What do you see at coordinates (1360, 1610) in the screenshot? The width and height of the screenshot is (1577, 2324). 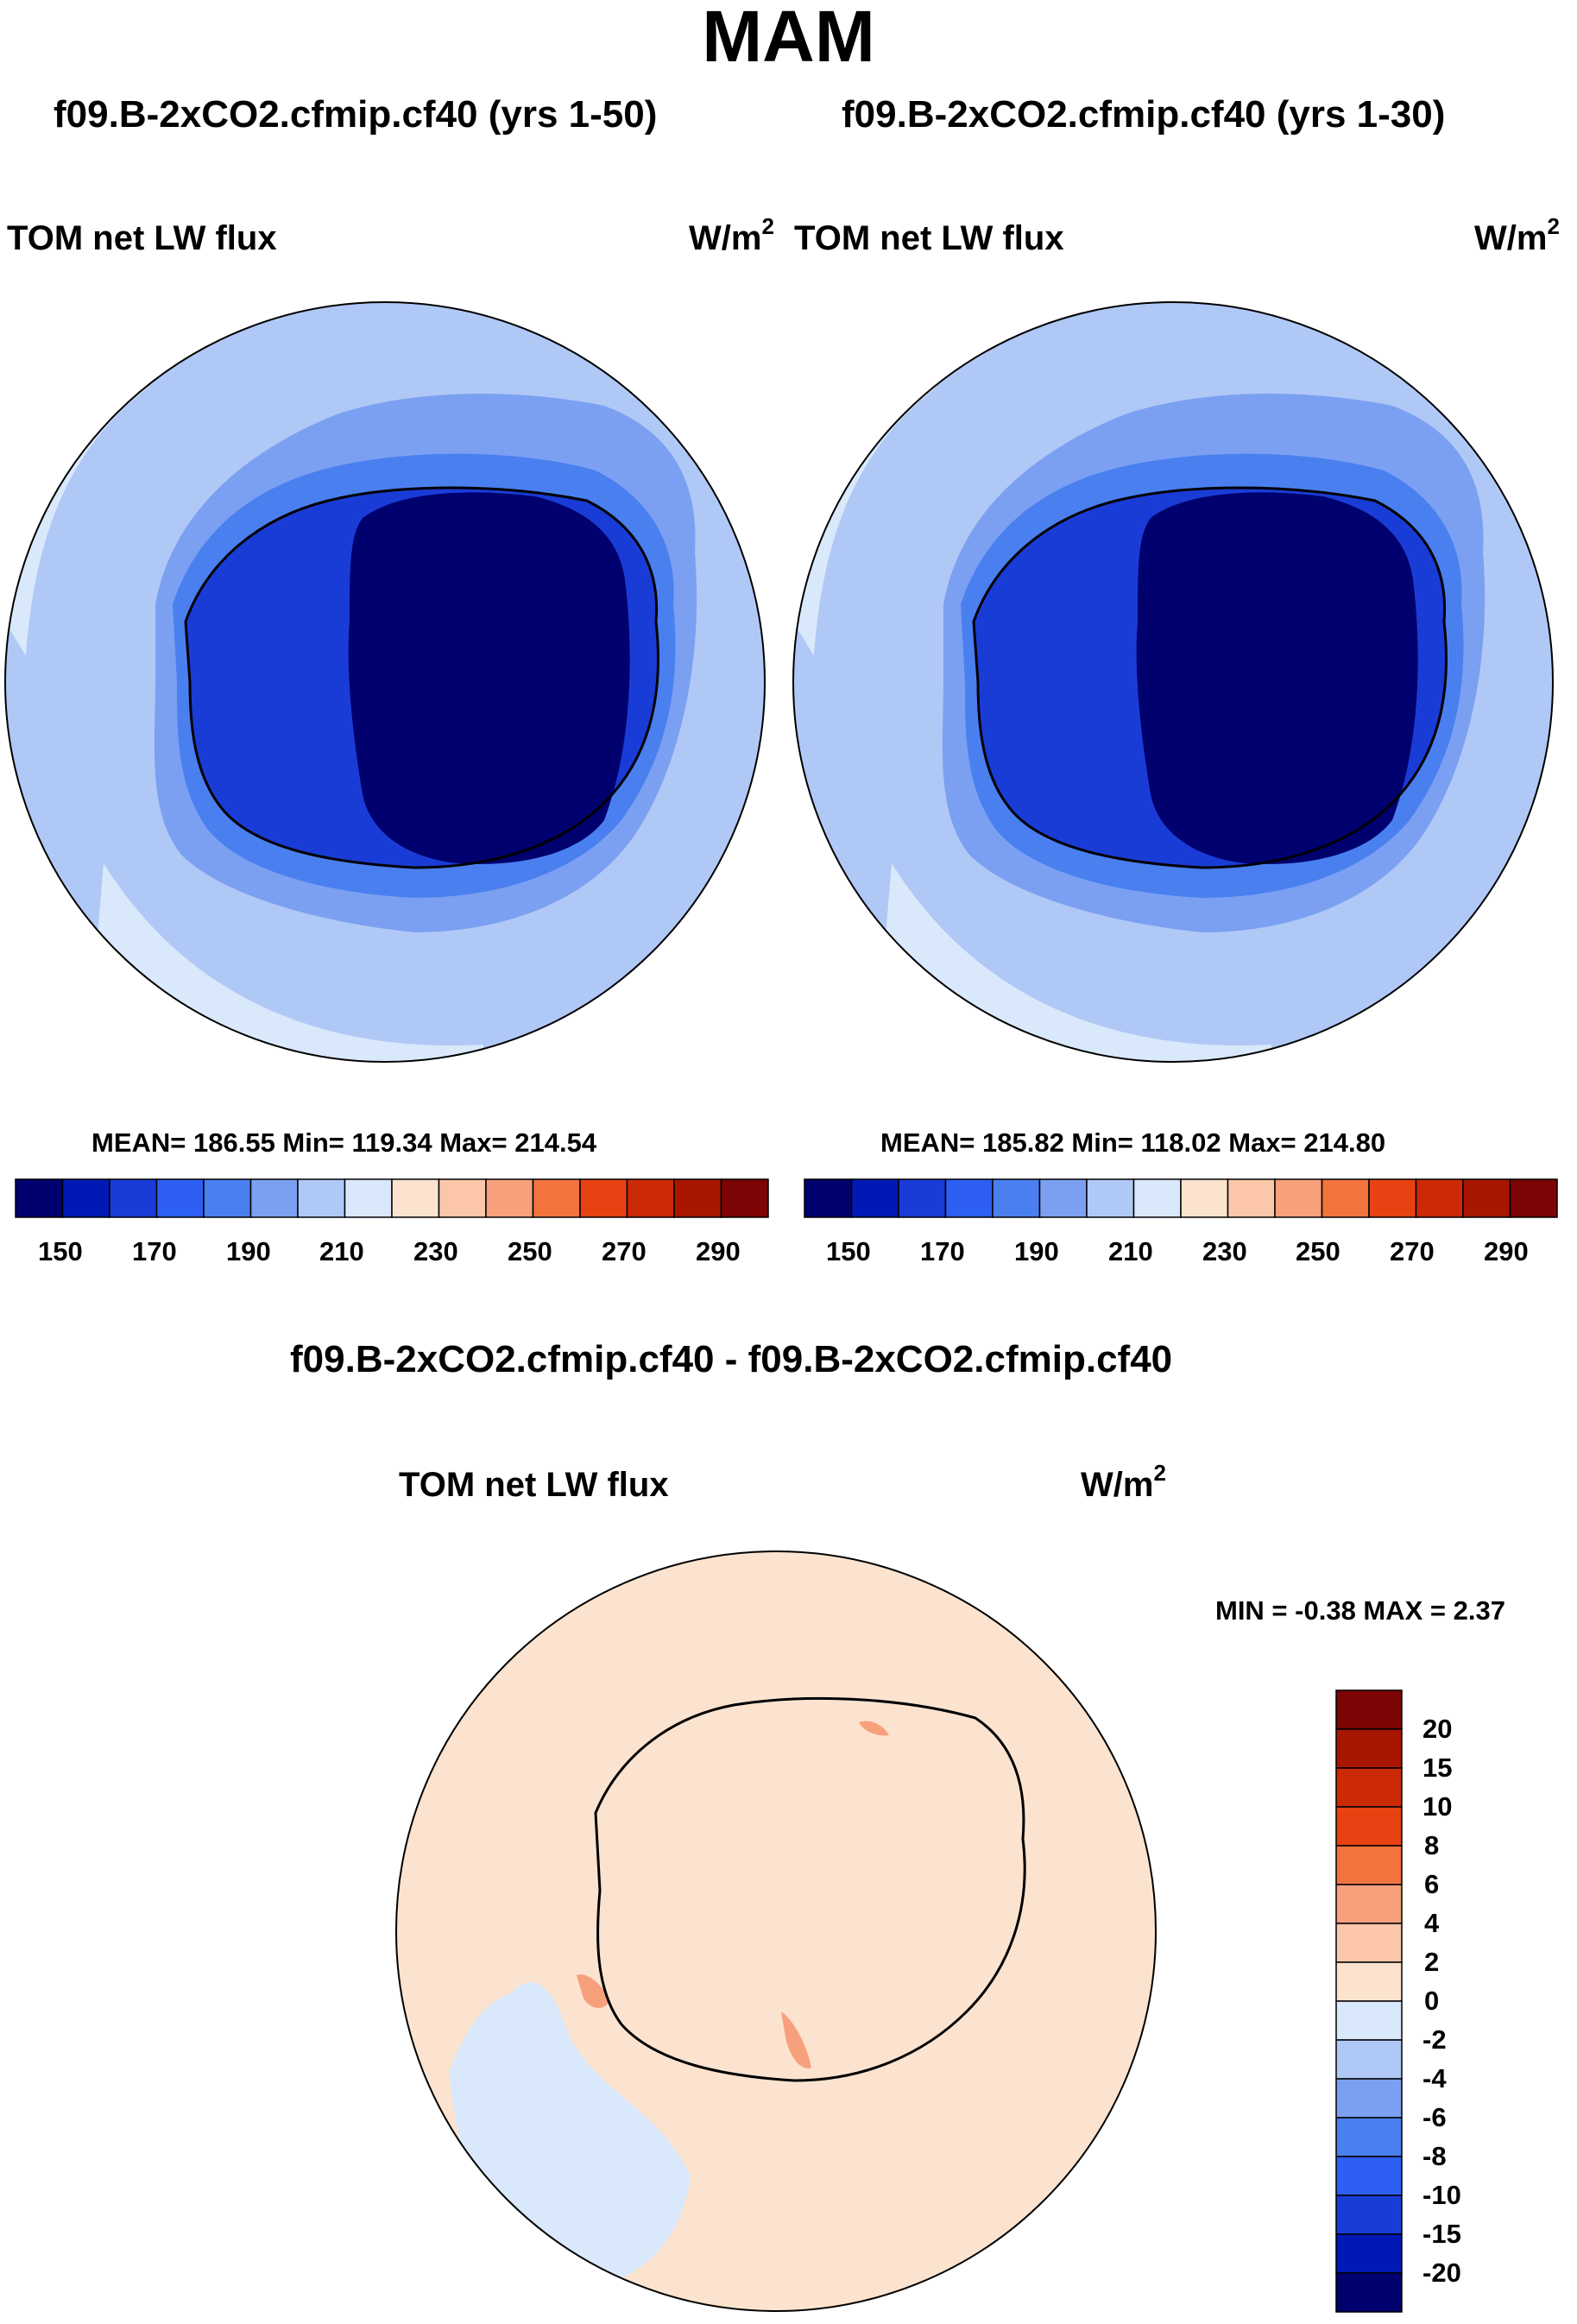 I see `diff-minmax: MIN = -0.38 MAX = 2.37` at bounding box center [1360, 1610].